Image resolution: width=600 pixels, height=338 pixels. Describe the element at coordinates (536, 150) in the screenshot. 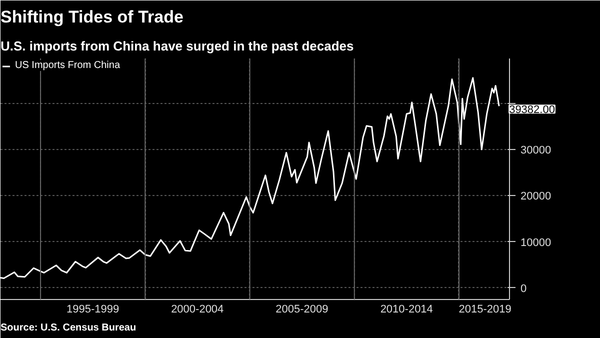

I see `y-tick-label: 30000` at that location.